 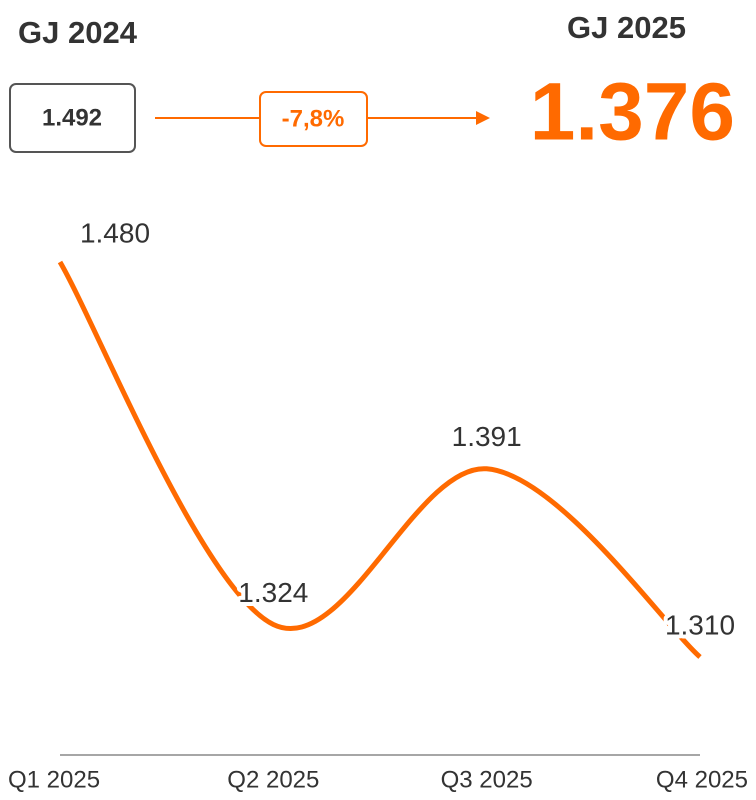 I want to click on x-tick-label: Q4 2025, so click(x=702, y=779).